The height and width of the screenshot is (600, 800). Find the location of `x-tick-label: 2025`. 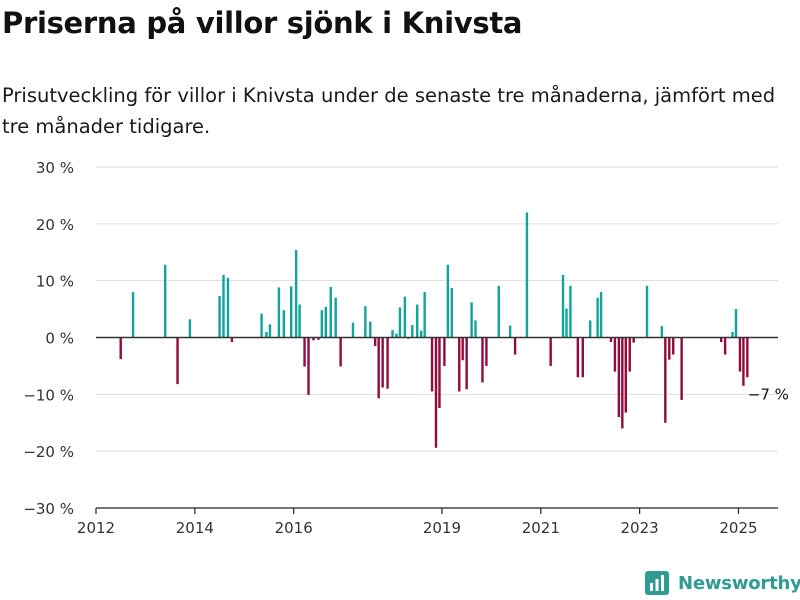

x-tick-label: 2025 is located at coordinates (738, 528).